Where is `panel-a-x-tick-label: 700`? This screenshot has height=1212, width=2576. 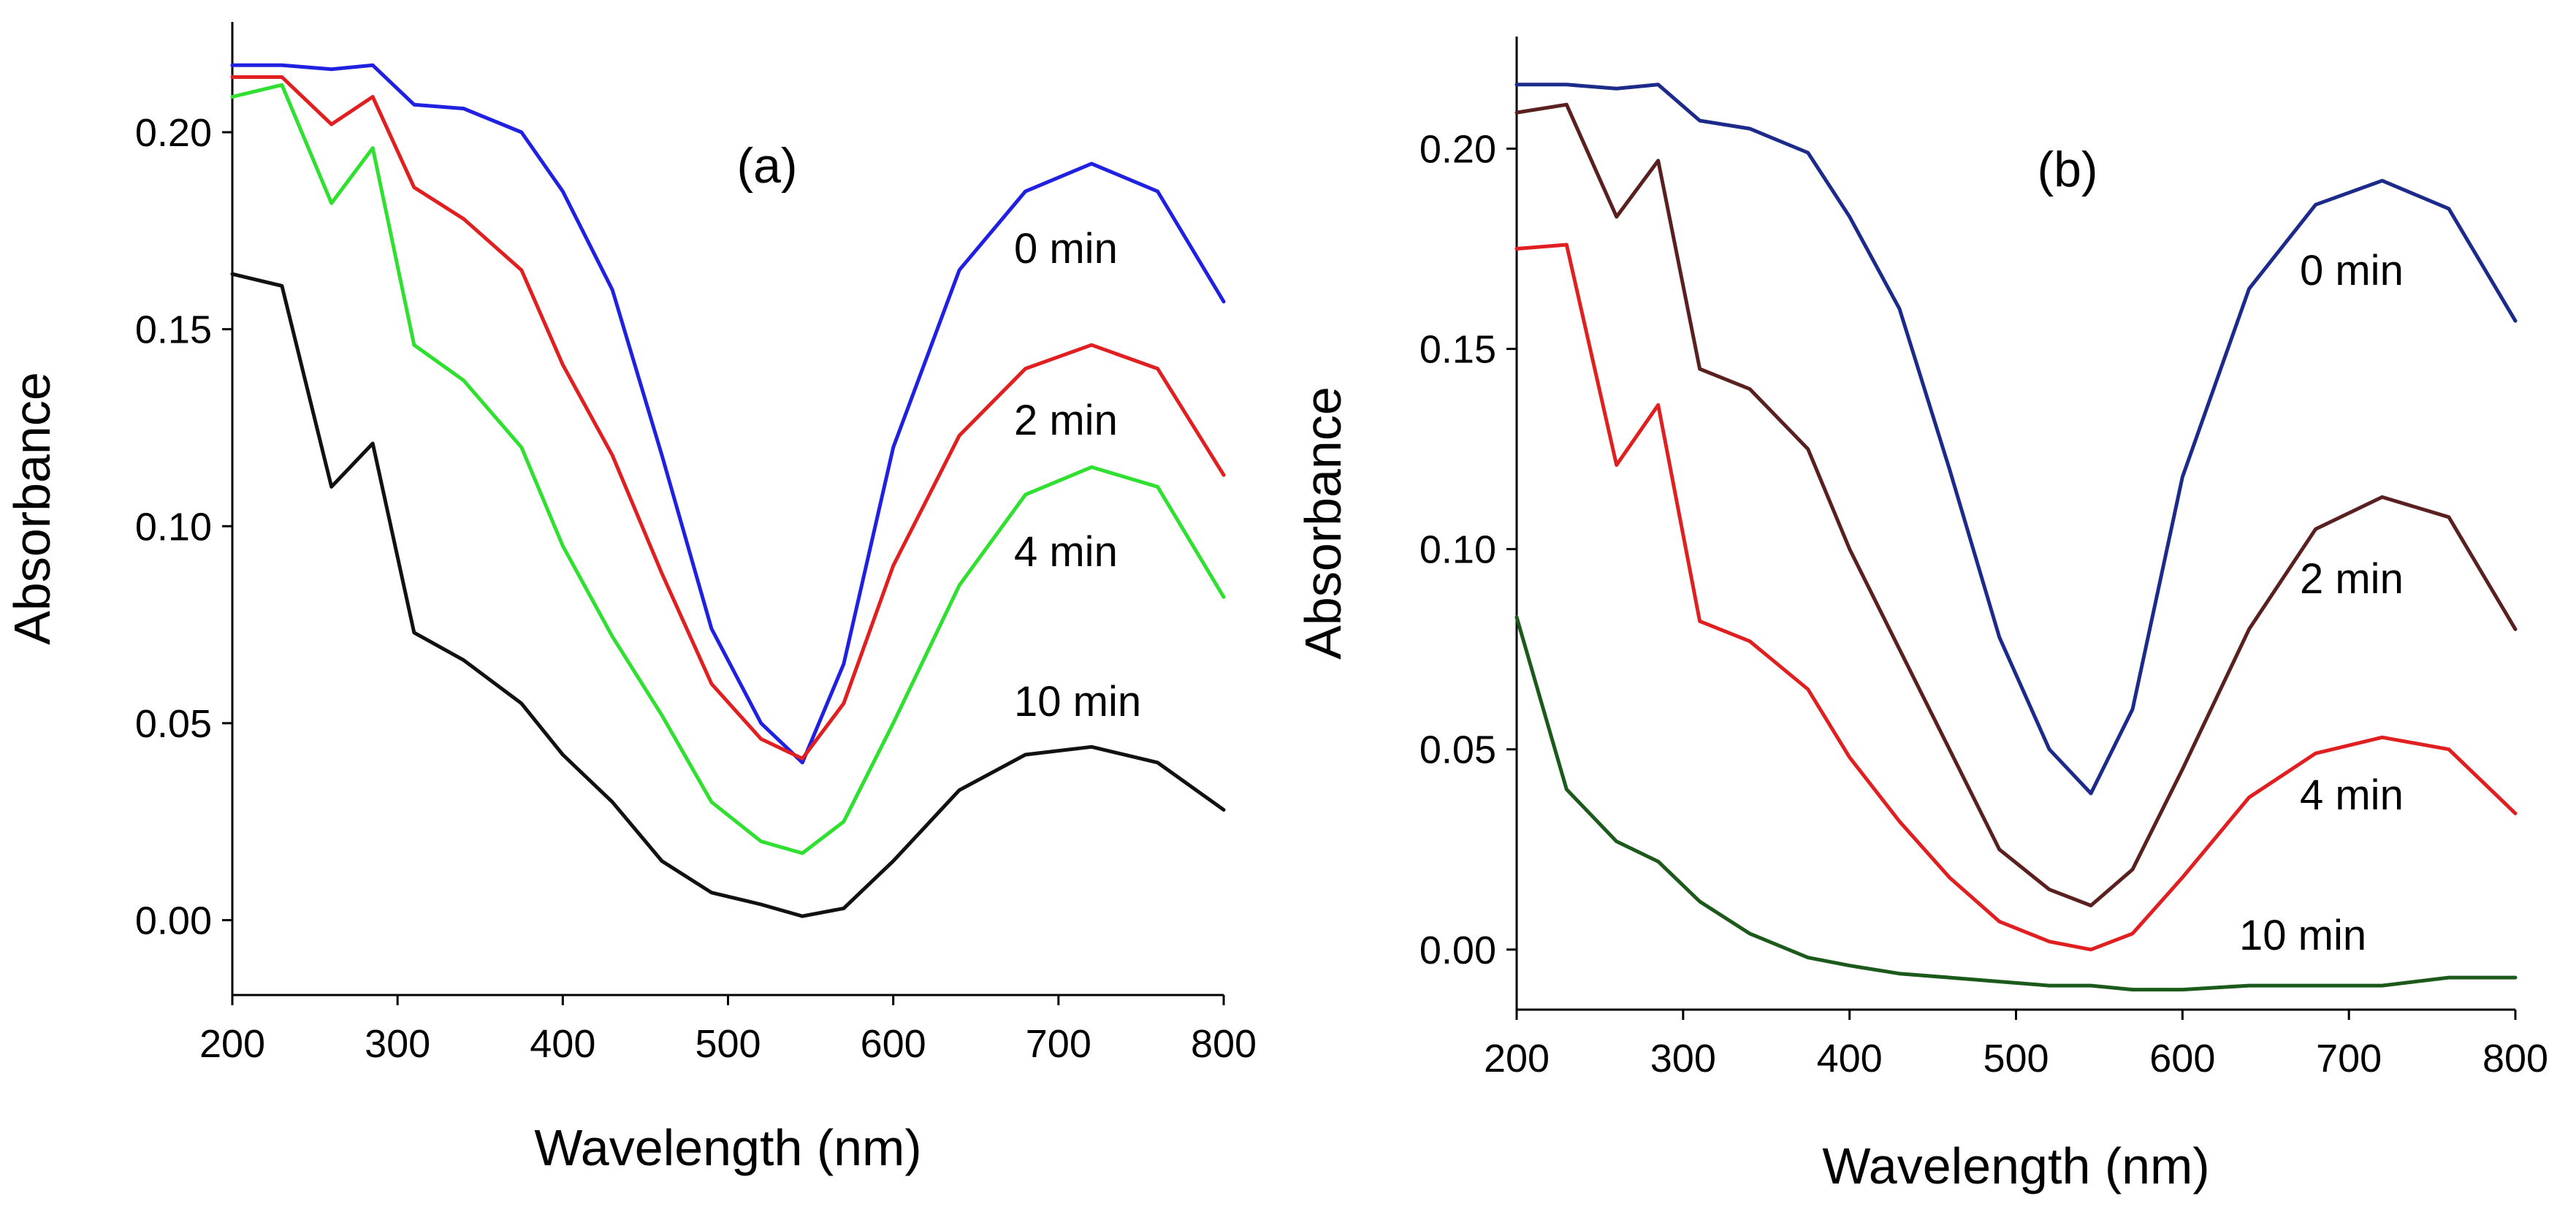 panel-a-x-tick-label: 700 is located at coordinates (1058, 1044).